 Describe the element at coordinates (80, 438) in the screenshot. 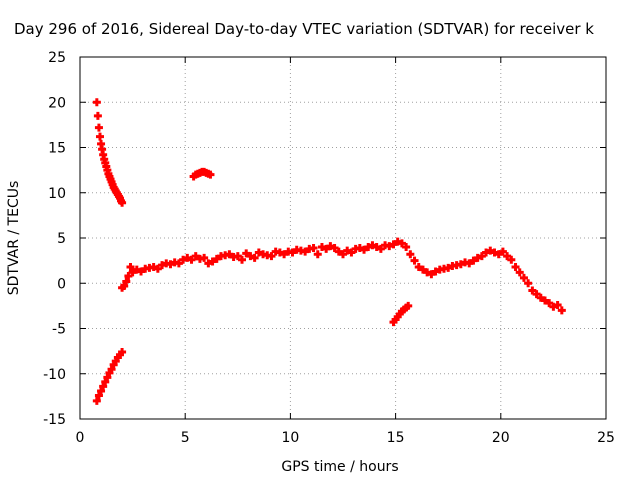

I see `x-tick-label: 0` at that location.